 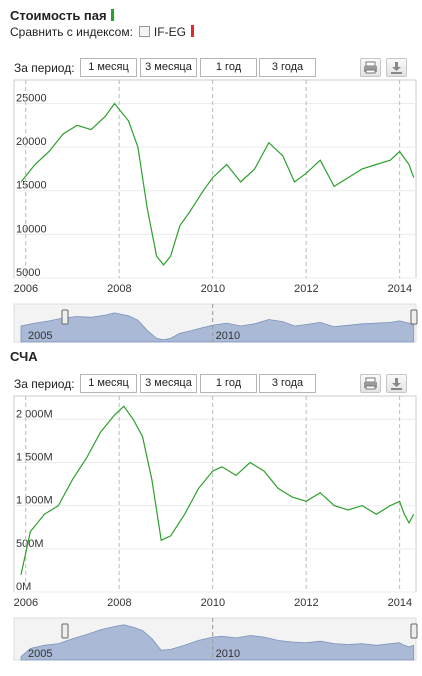 I want to click on period-label: За период:, so click(x=44, y=68).